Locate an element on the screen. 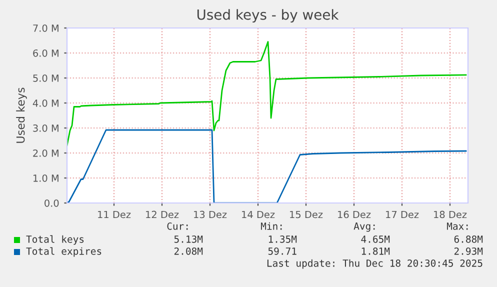 This screenshot has height=287, width=497. x-tick-label: 12 Dez is located at coordinates (162, 214).